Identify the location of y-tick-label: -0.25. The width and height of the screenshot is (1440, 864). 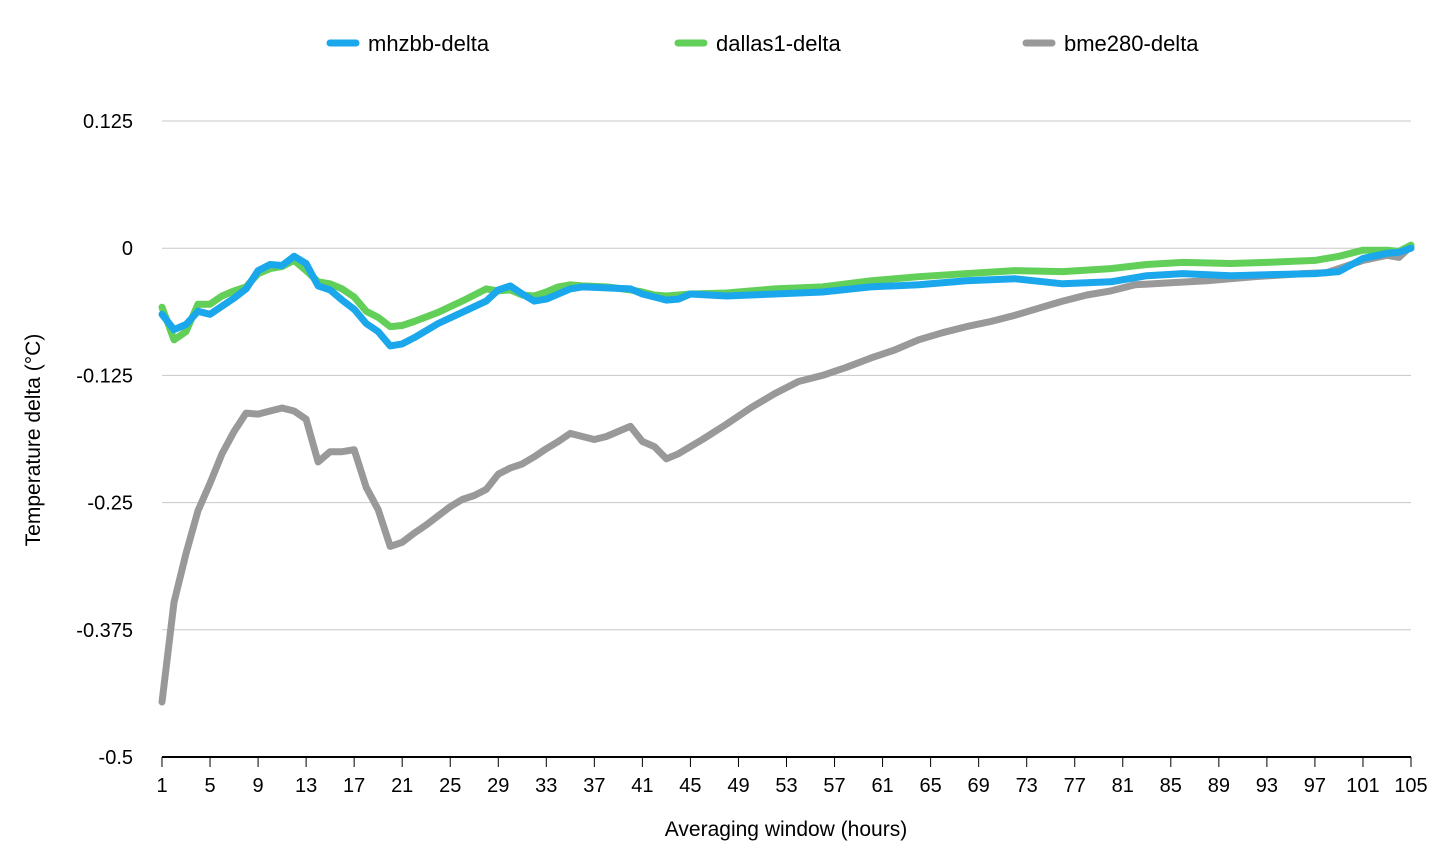
(110, 504).